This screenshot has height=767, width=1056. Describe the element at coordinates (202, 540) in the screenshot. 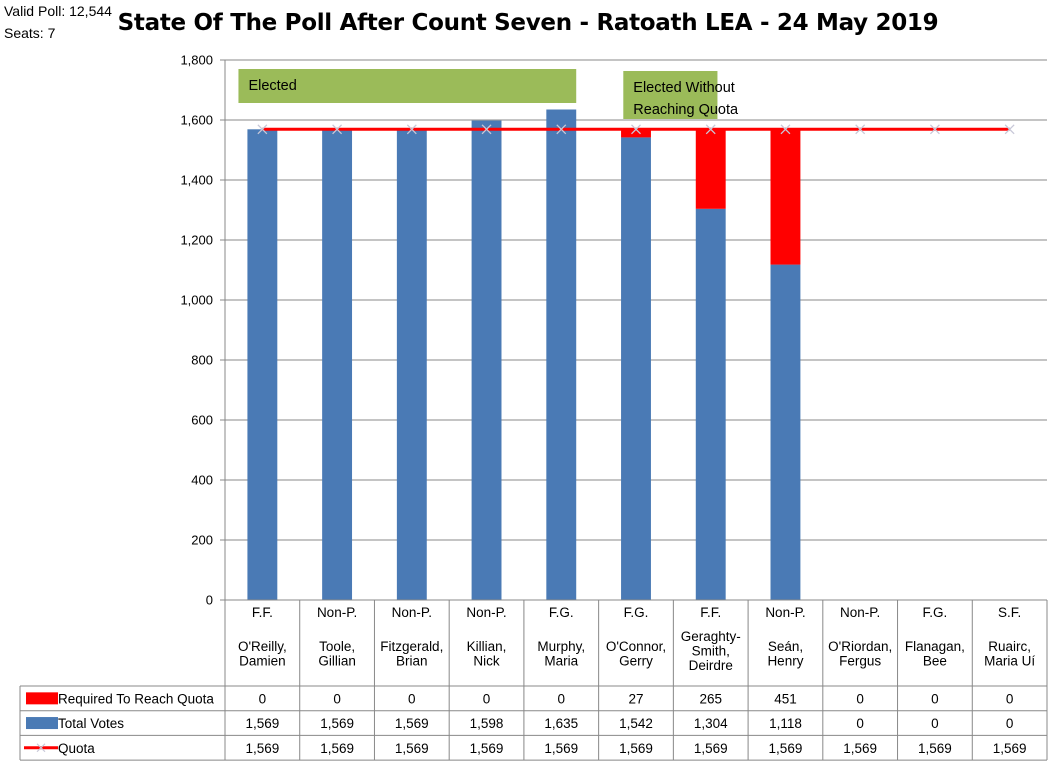

I see `y-tick-label: 200` at that location.